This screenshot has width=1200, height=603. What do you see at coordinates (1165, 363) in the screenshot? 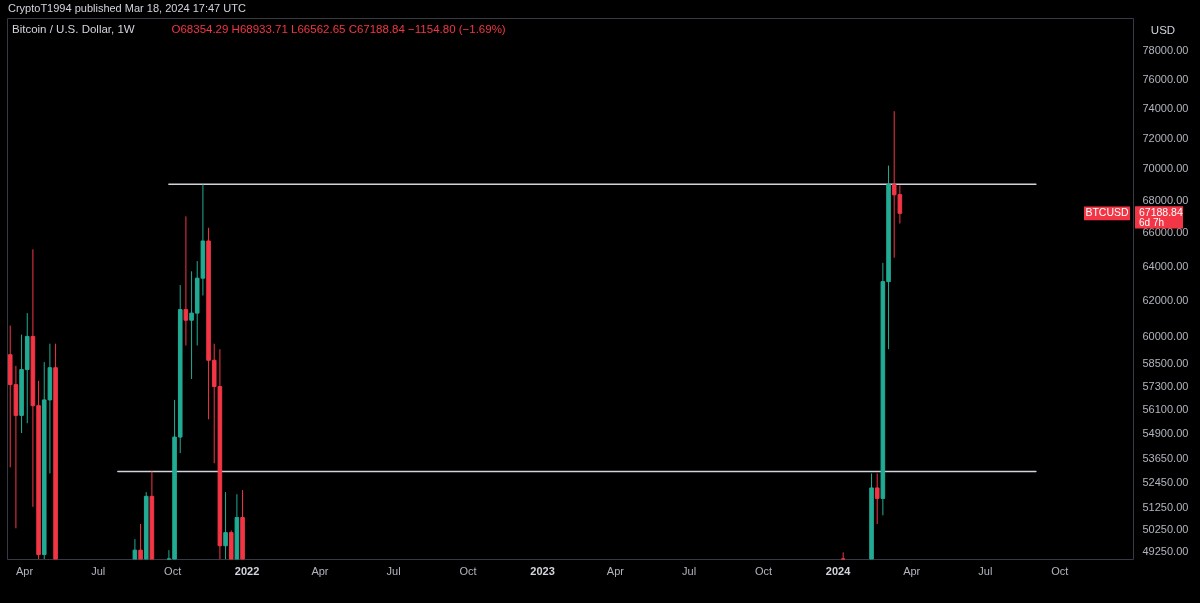
I see `y-tick-label: 58500.00` at bounding box center [1165, 363].